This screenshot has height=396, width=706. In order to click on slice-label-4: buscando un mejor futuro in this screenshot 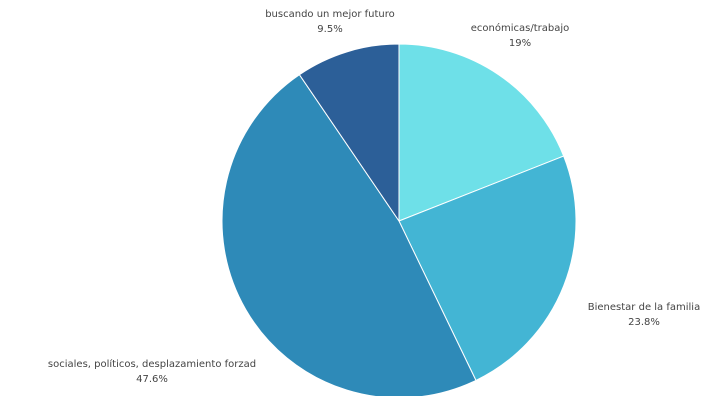, I will do `click(330, 14)`.